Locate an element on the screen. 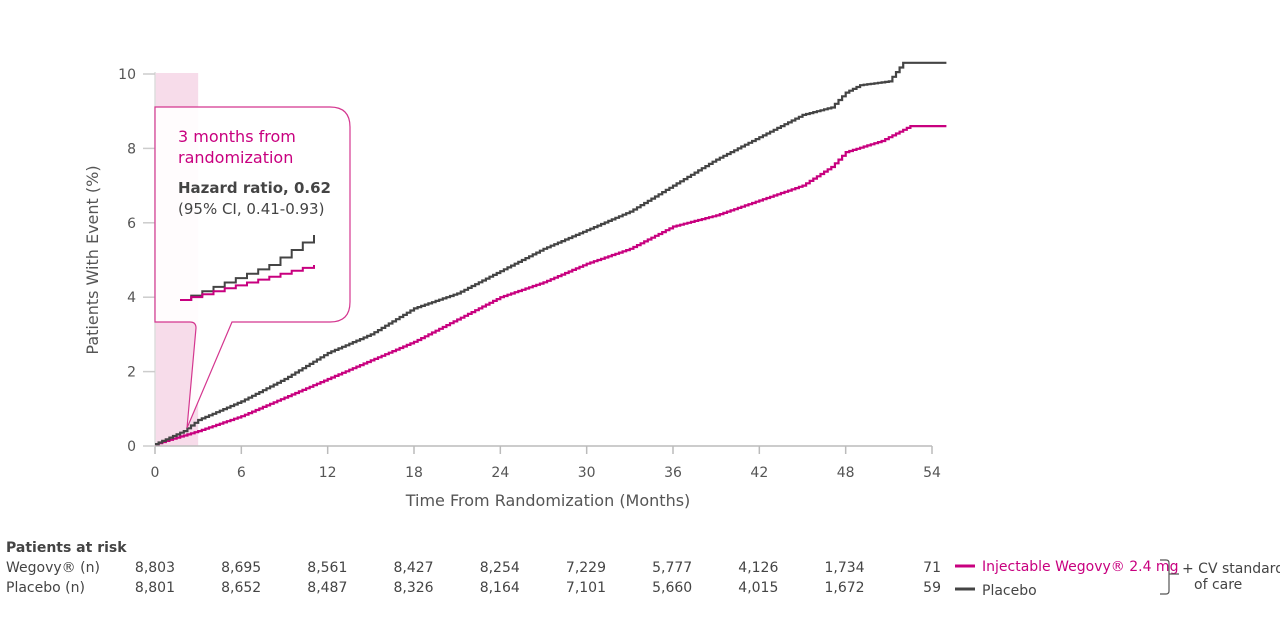  x-tick-label: 48 is located at coordinates (846, 473).